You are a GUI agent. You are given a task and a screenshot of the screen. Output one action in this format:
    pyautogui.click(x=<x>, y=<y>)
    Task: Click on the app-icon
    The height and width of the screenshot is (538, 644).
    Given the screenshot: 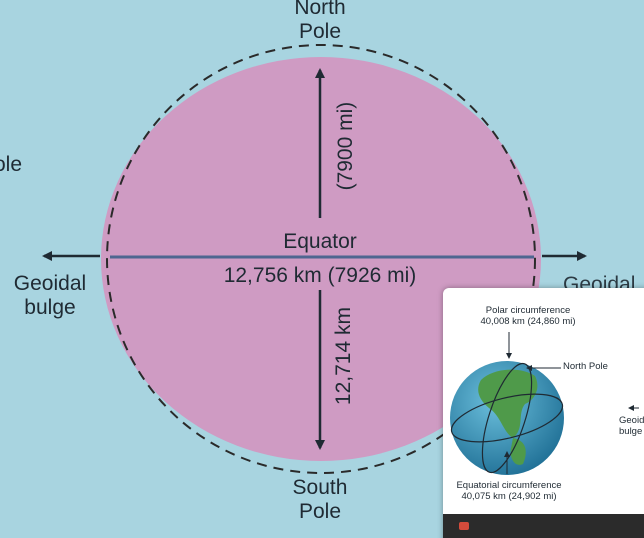 What is the action you would take?
    pyautogui.click(x=464, y=526)
    